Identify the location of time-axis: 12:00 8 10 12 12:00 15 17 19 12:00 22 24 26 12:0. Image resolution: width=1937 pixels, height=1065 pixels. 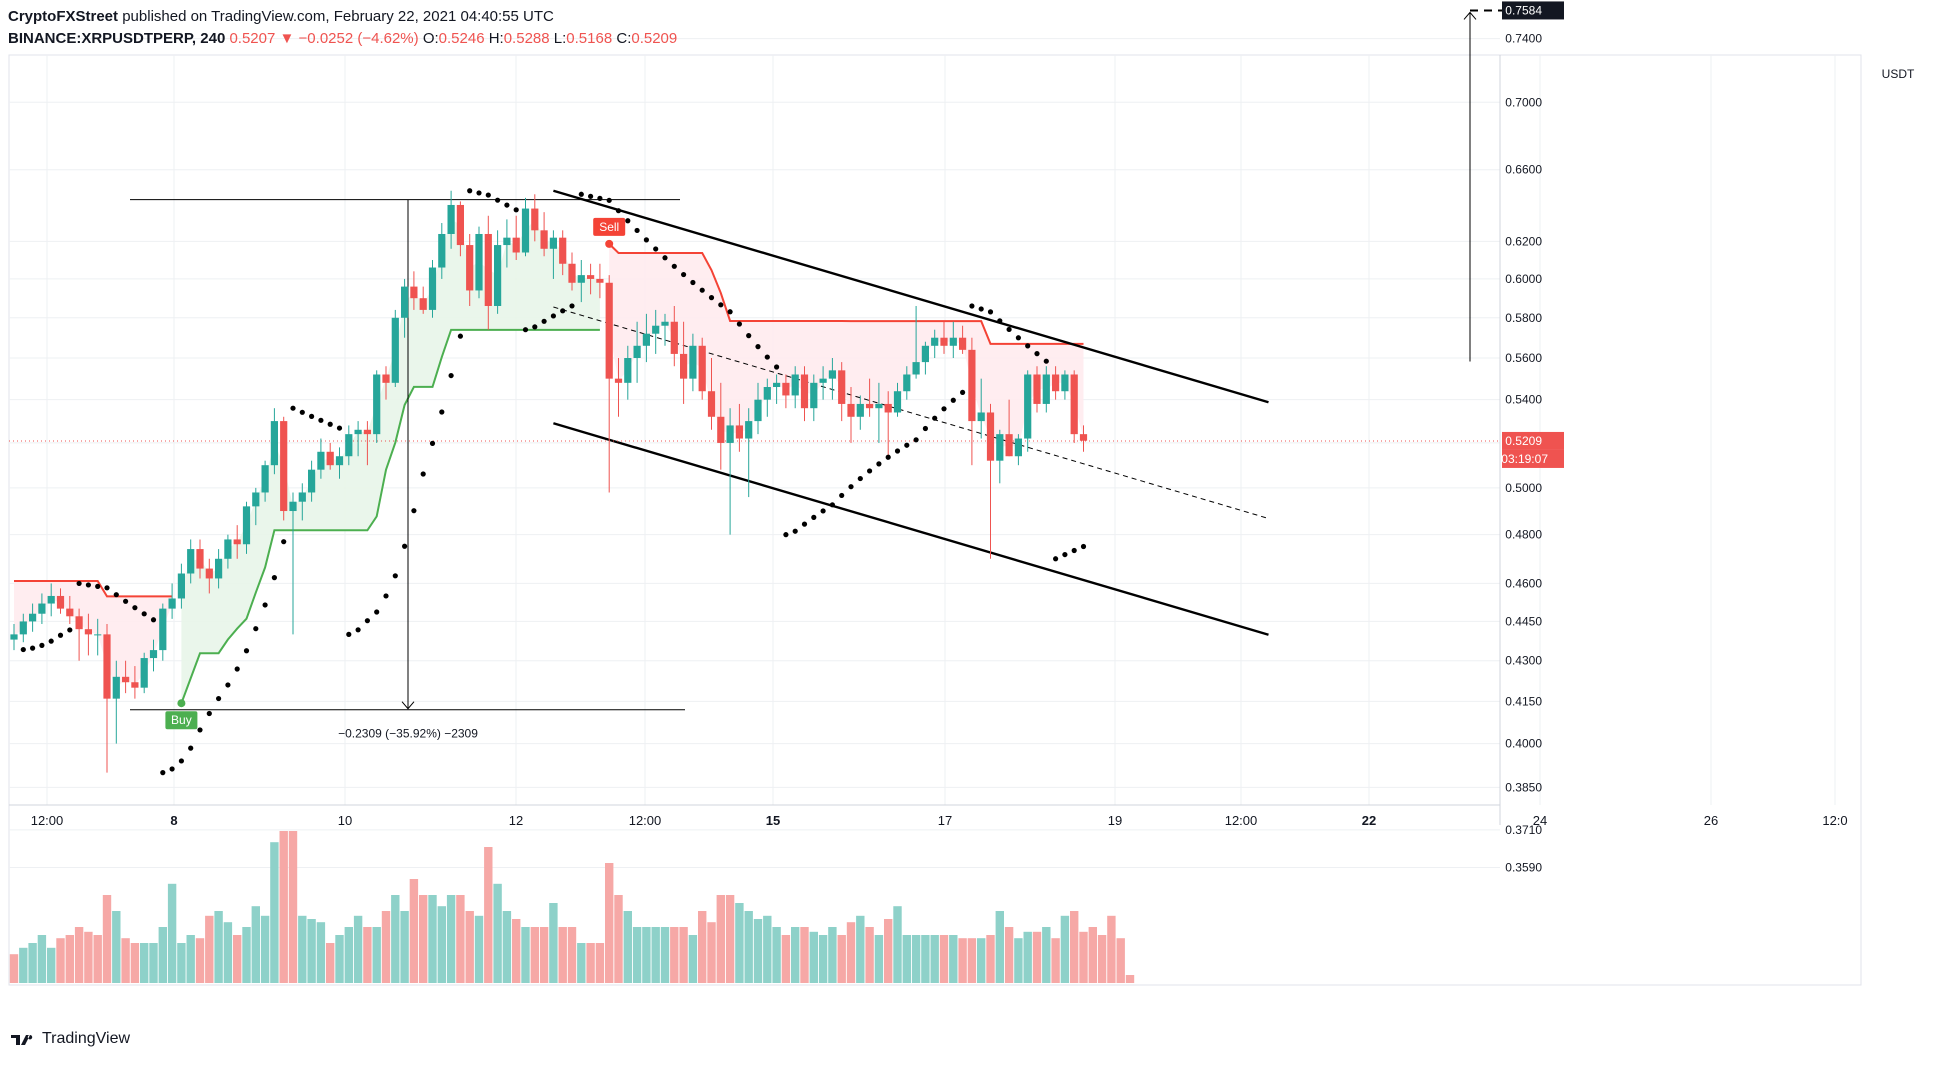
(928, 816).